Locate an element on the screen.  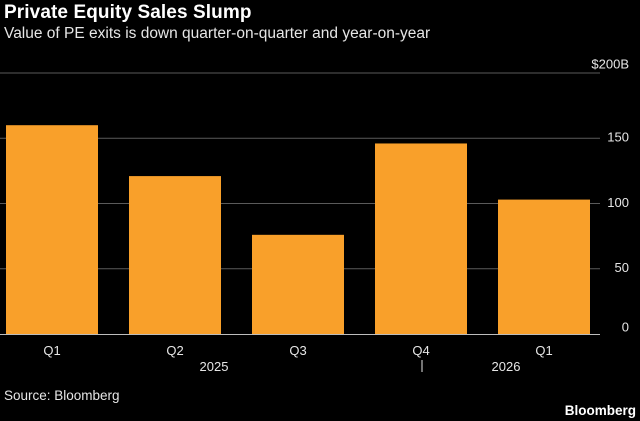
bar-q1-2026 is located at coordinates (544, 266).